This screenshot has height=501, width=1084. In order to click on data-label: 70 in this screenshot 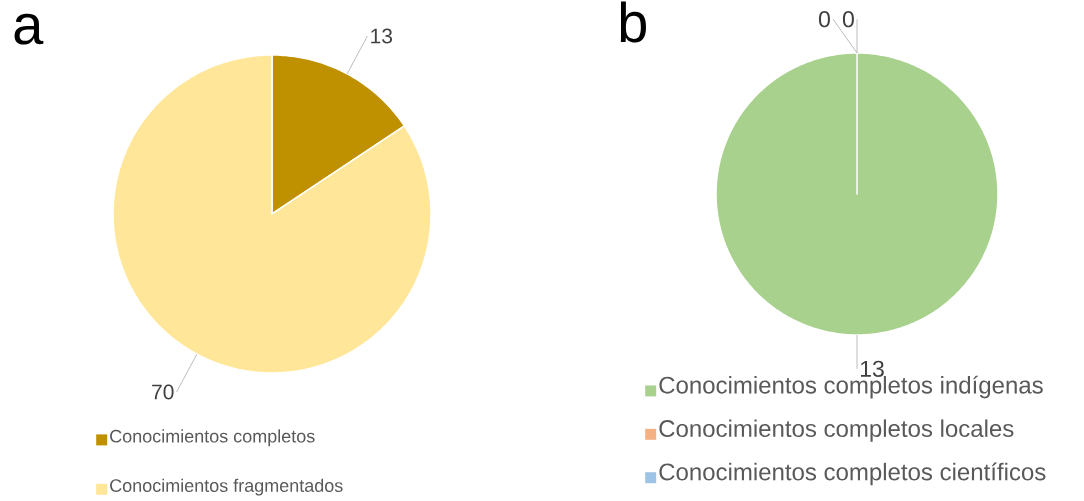, I will do `click(163, 392)`.